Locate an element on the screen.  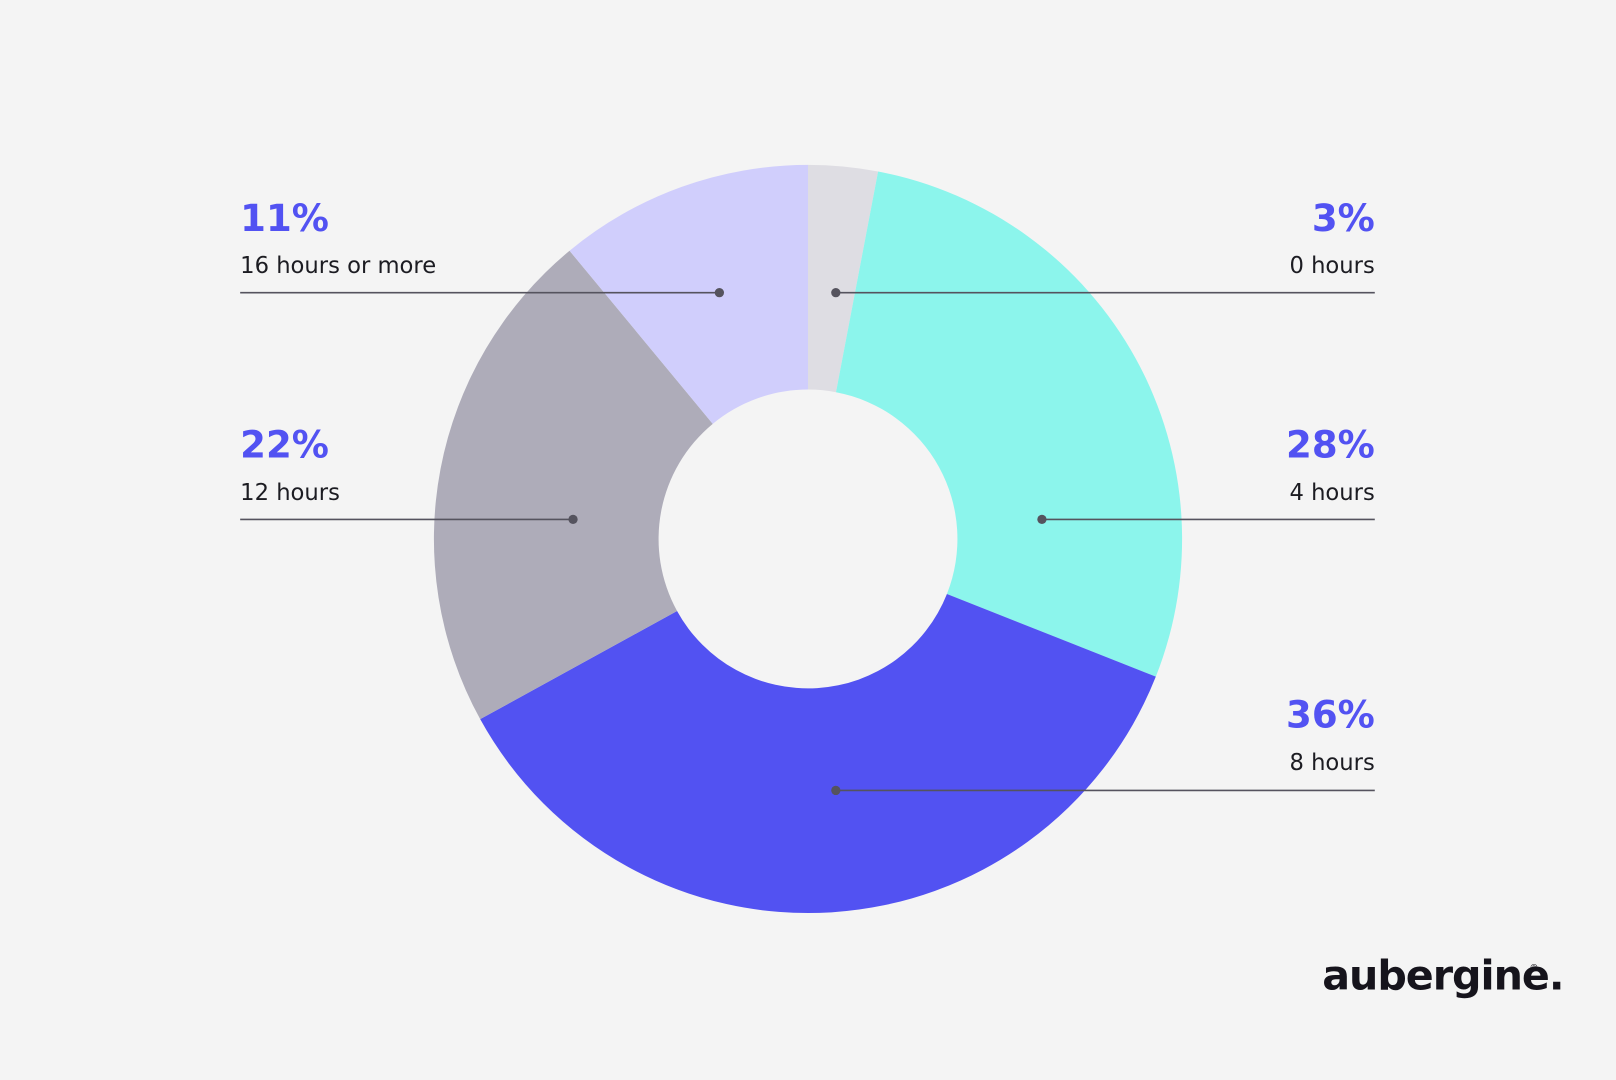
percent-label: 11% is located at coordinates (284, 218).